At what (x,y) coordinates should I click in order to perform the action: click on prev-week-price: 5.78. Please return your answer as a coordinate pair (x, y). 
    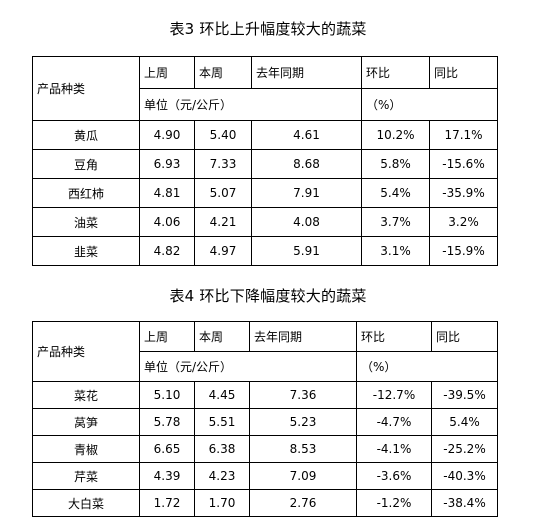
    Looking at the image, I should click on (167, 422).